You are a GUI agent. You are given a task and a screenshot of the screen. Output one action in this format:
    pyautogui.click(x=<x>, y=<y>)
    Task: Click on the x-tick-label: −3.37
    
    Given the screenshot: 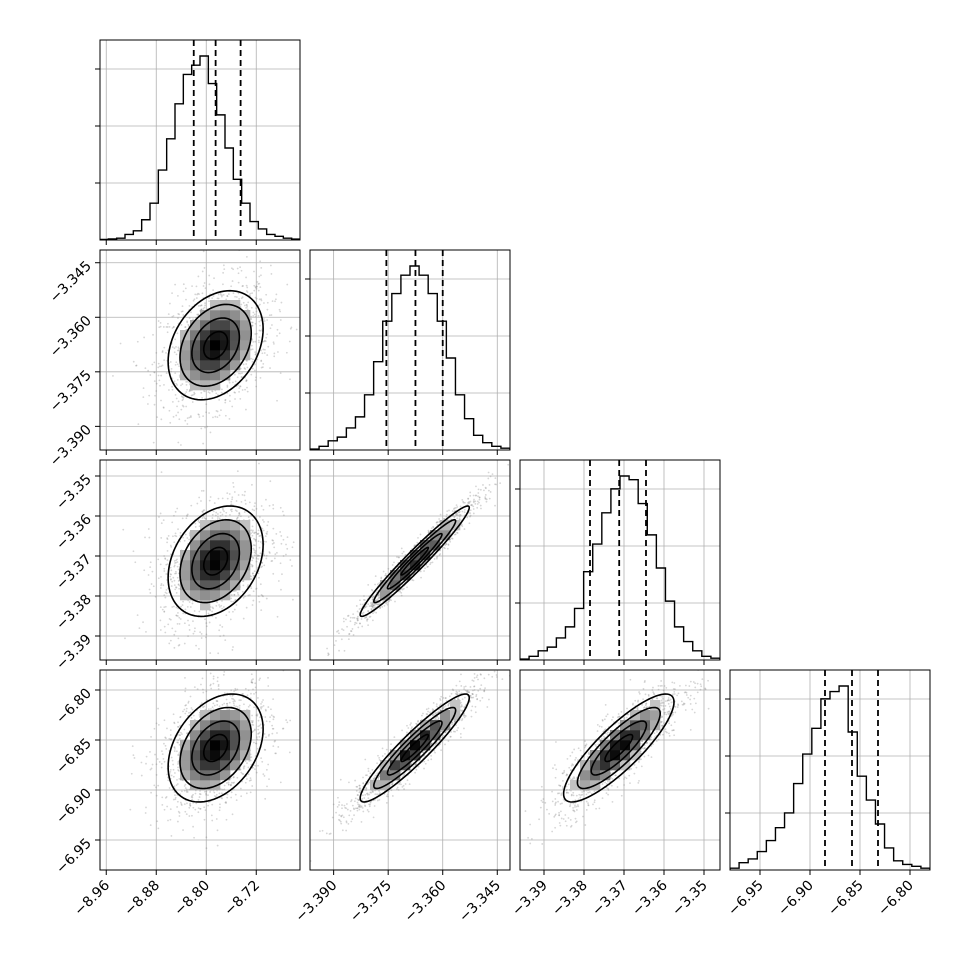 What is the action you would take?
    pyautogui.click(x=610, y=899)
    